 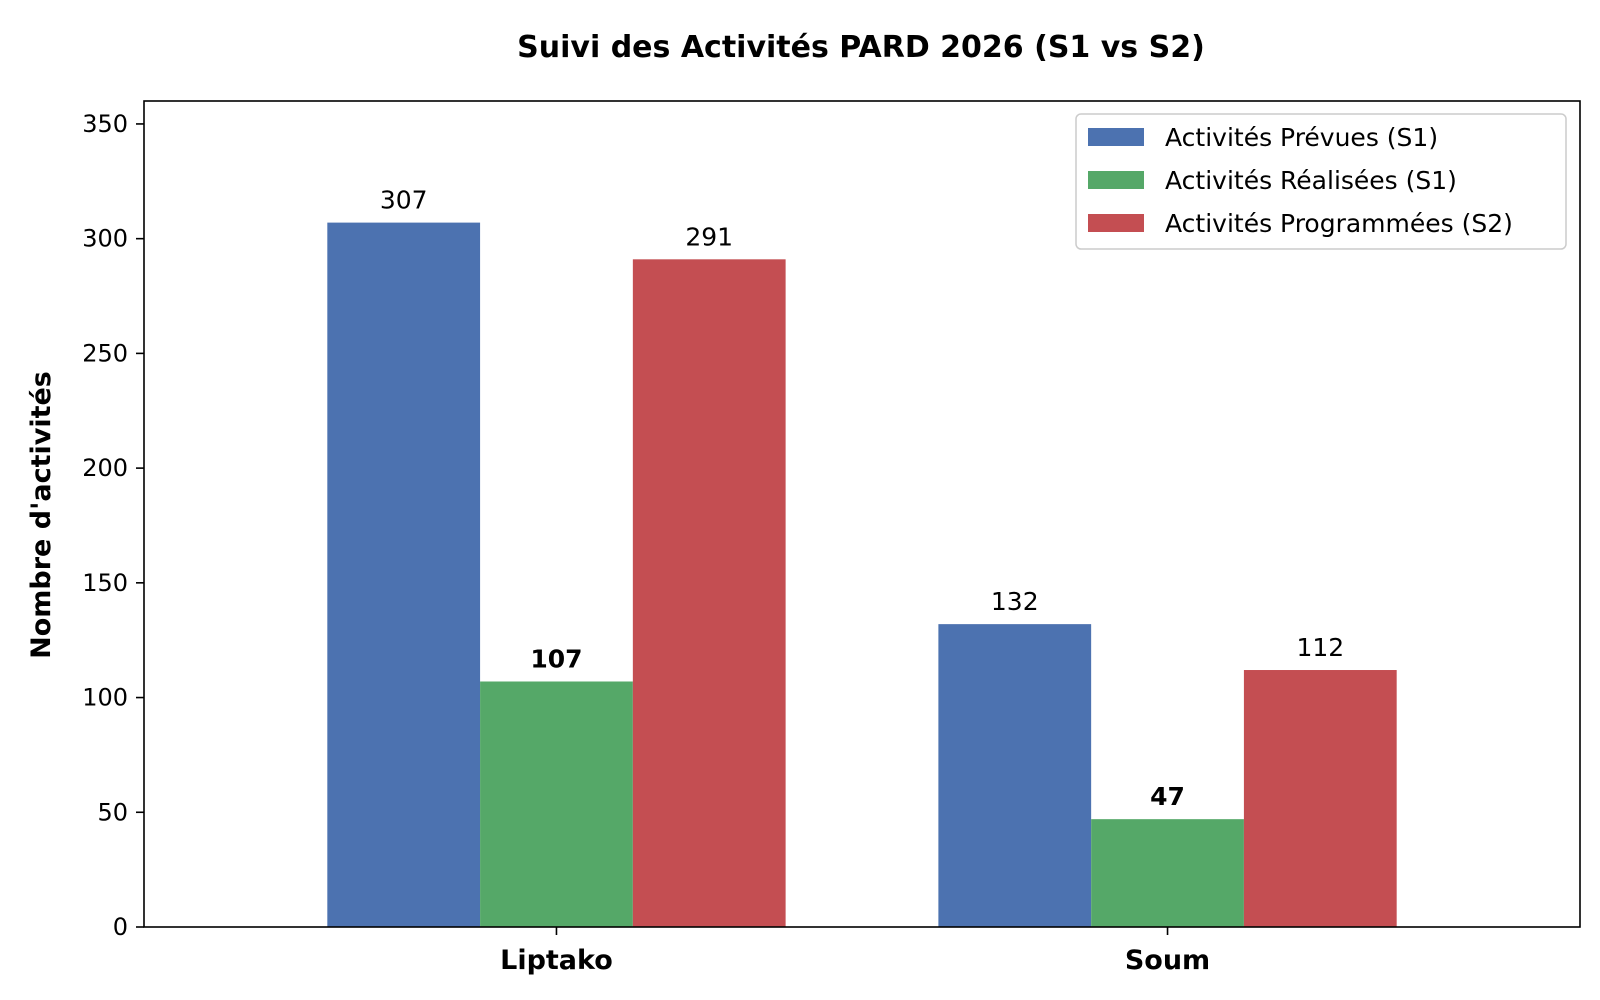 I want to click on y-tick-label: 300, so click(x=105, y=239).